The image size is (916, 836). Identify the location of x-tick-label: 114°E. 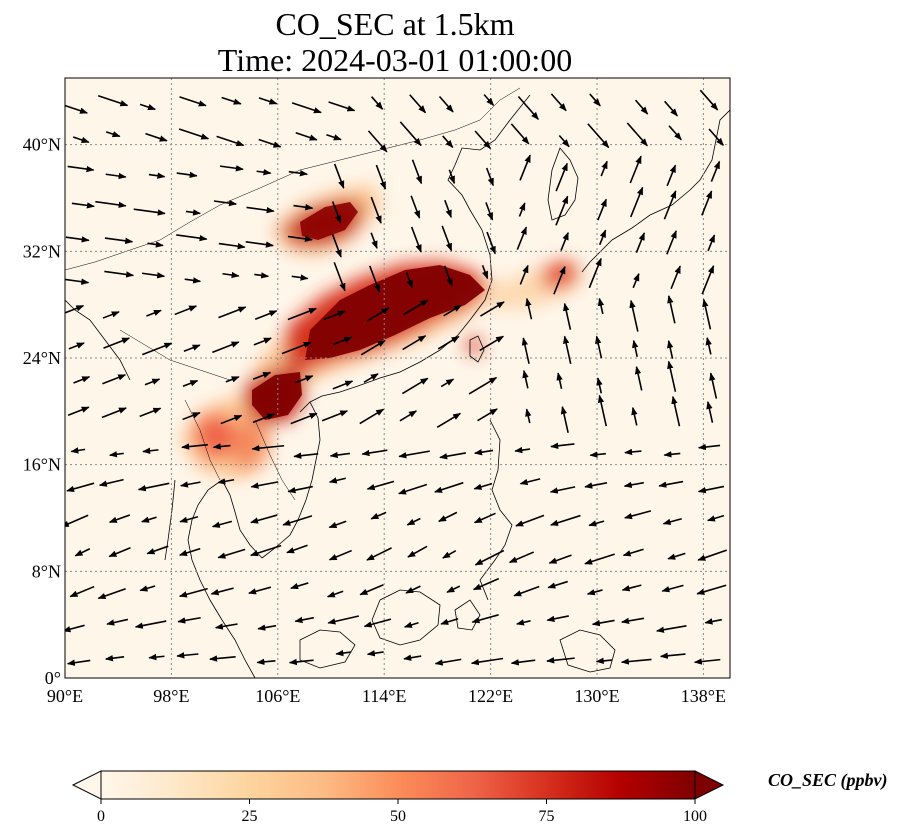
(384, 696).